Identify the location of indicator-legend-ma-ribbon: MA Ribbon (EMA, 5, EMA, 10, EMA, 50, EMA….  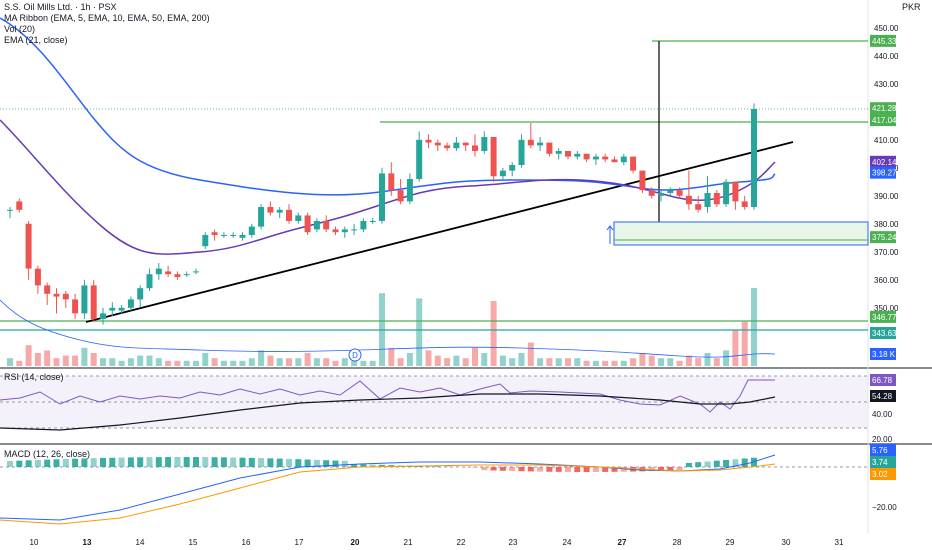
(107, 18).